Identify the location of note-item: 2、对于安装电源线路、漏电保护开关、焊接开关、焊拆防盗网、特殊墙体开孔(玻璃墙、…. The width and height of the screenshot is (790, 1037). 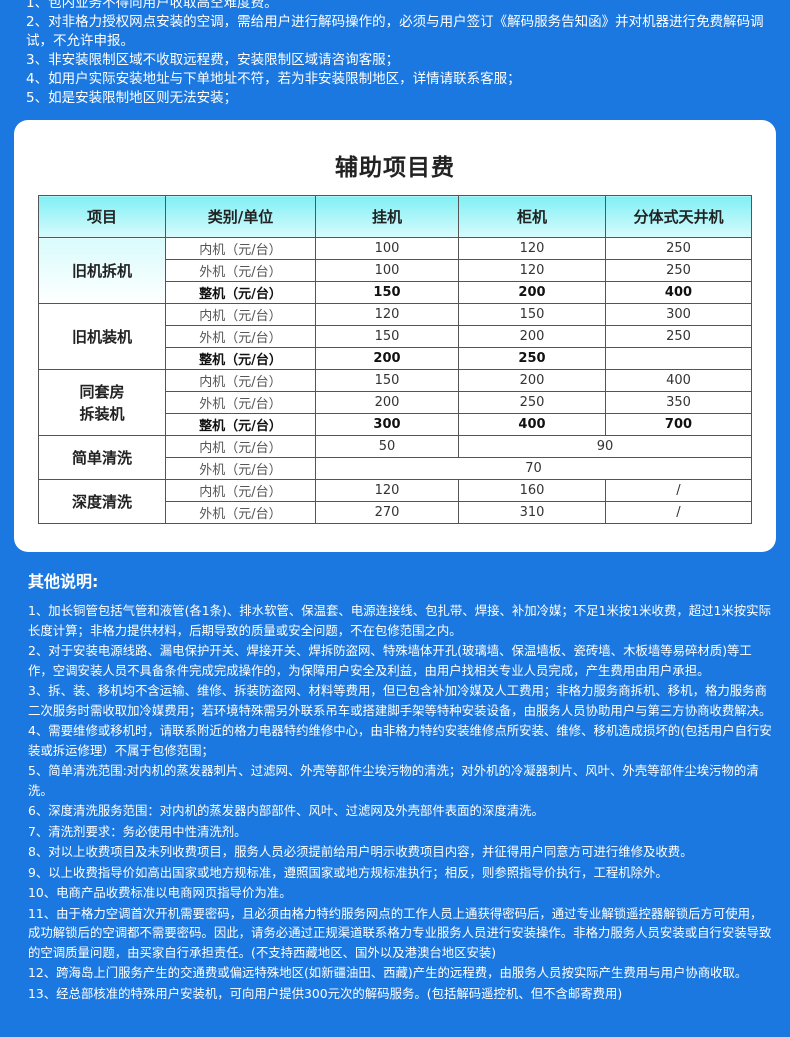
(390, 660).